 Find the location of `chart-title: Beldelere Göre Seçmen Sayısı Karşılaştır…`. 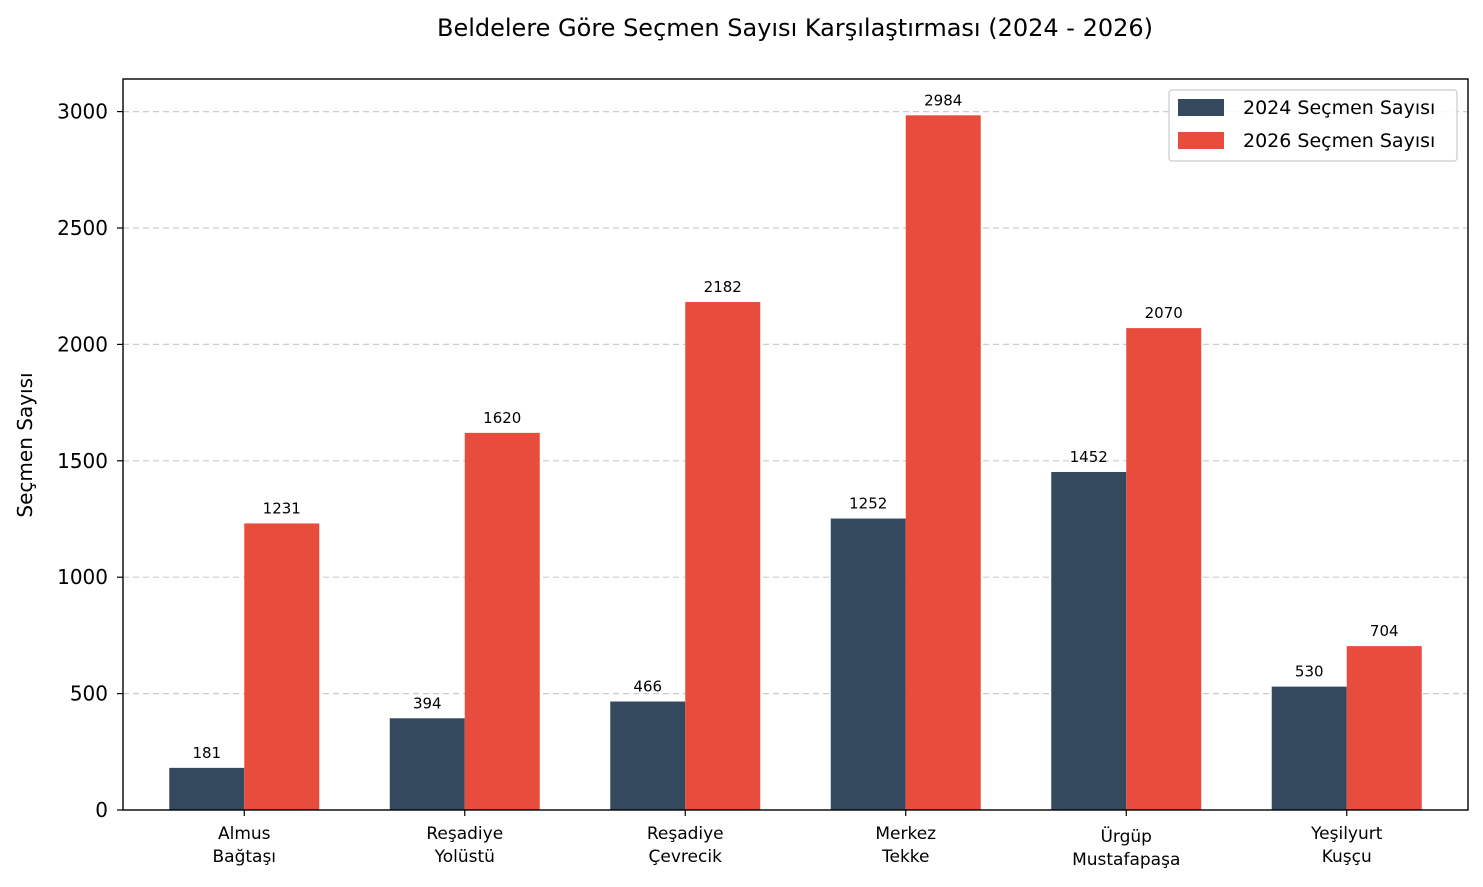

chart-title: Beldelere Göre Seçmen Sayısı Karşılaştır… is located at coordinates (795, 28).